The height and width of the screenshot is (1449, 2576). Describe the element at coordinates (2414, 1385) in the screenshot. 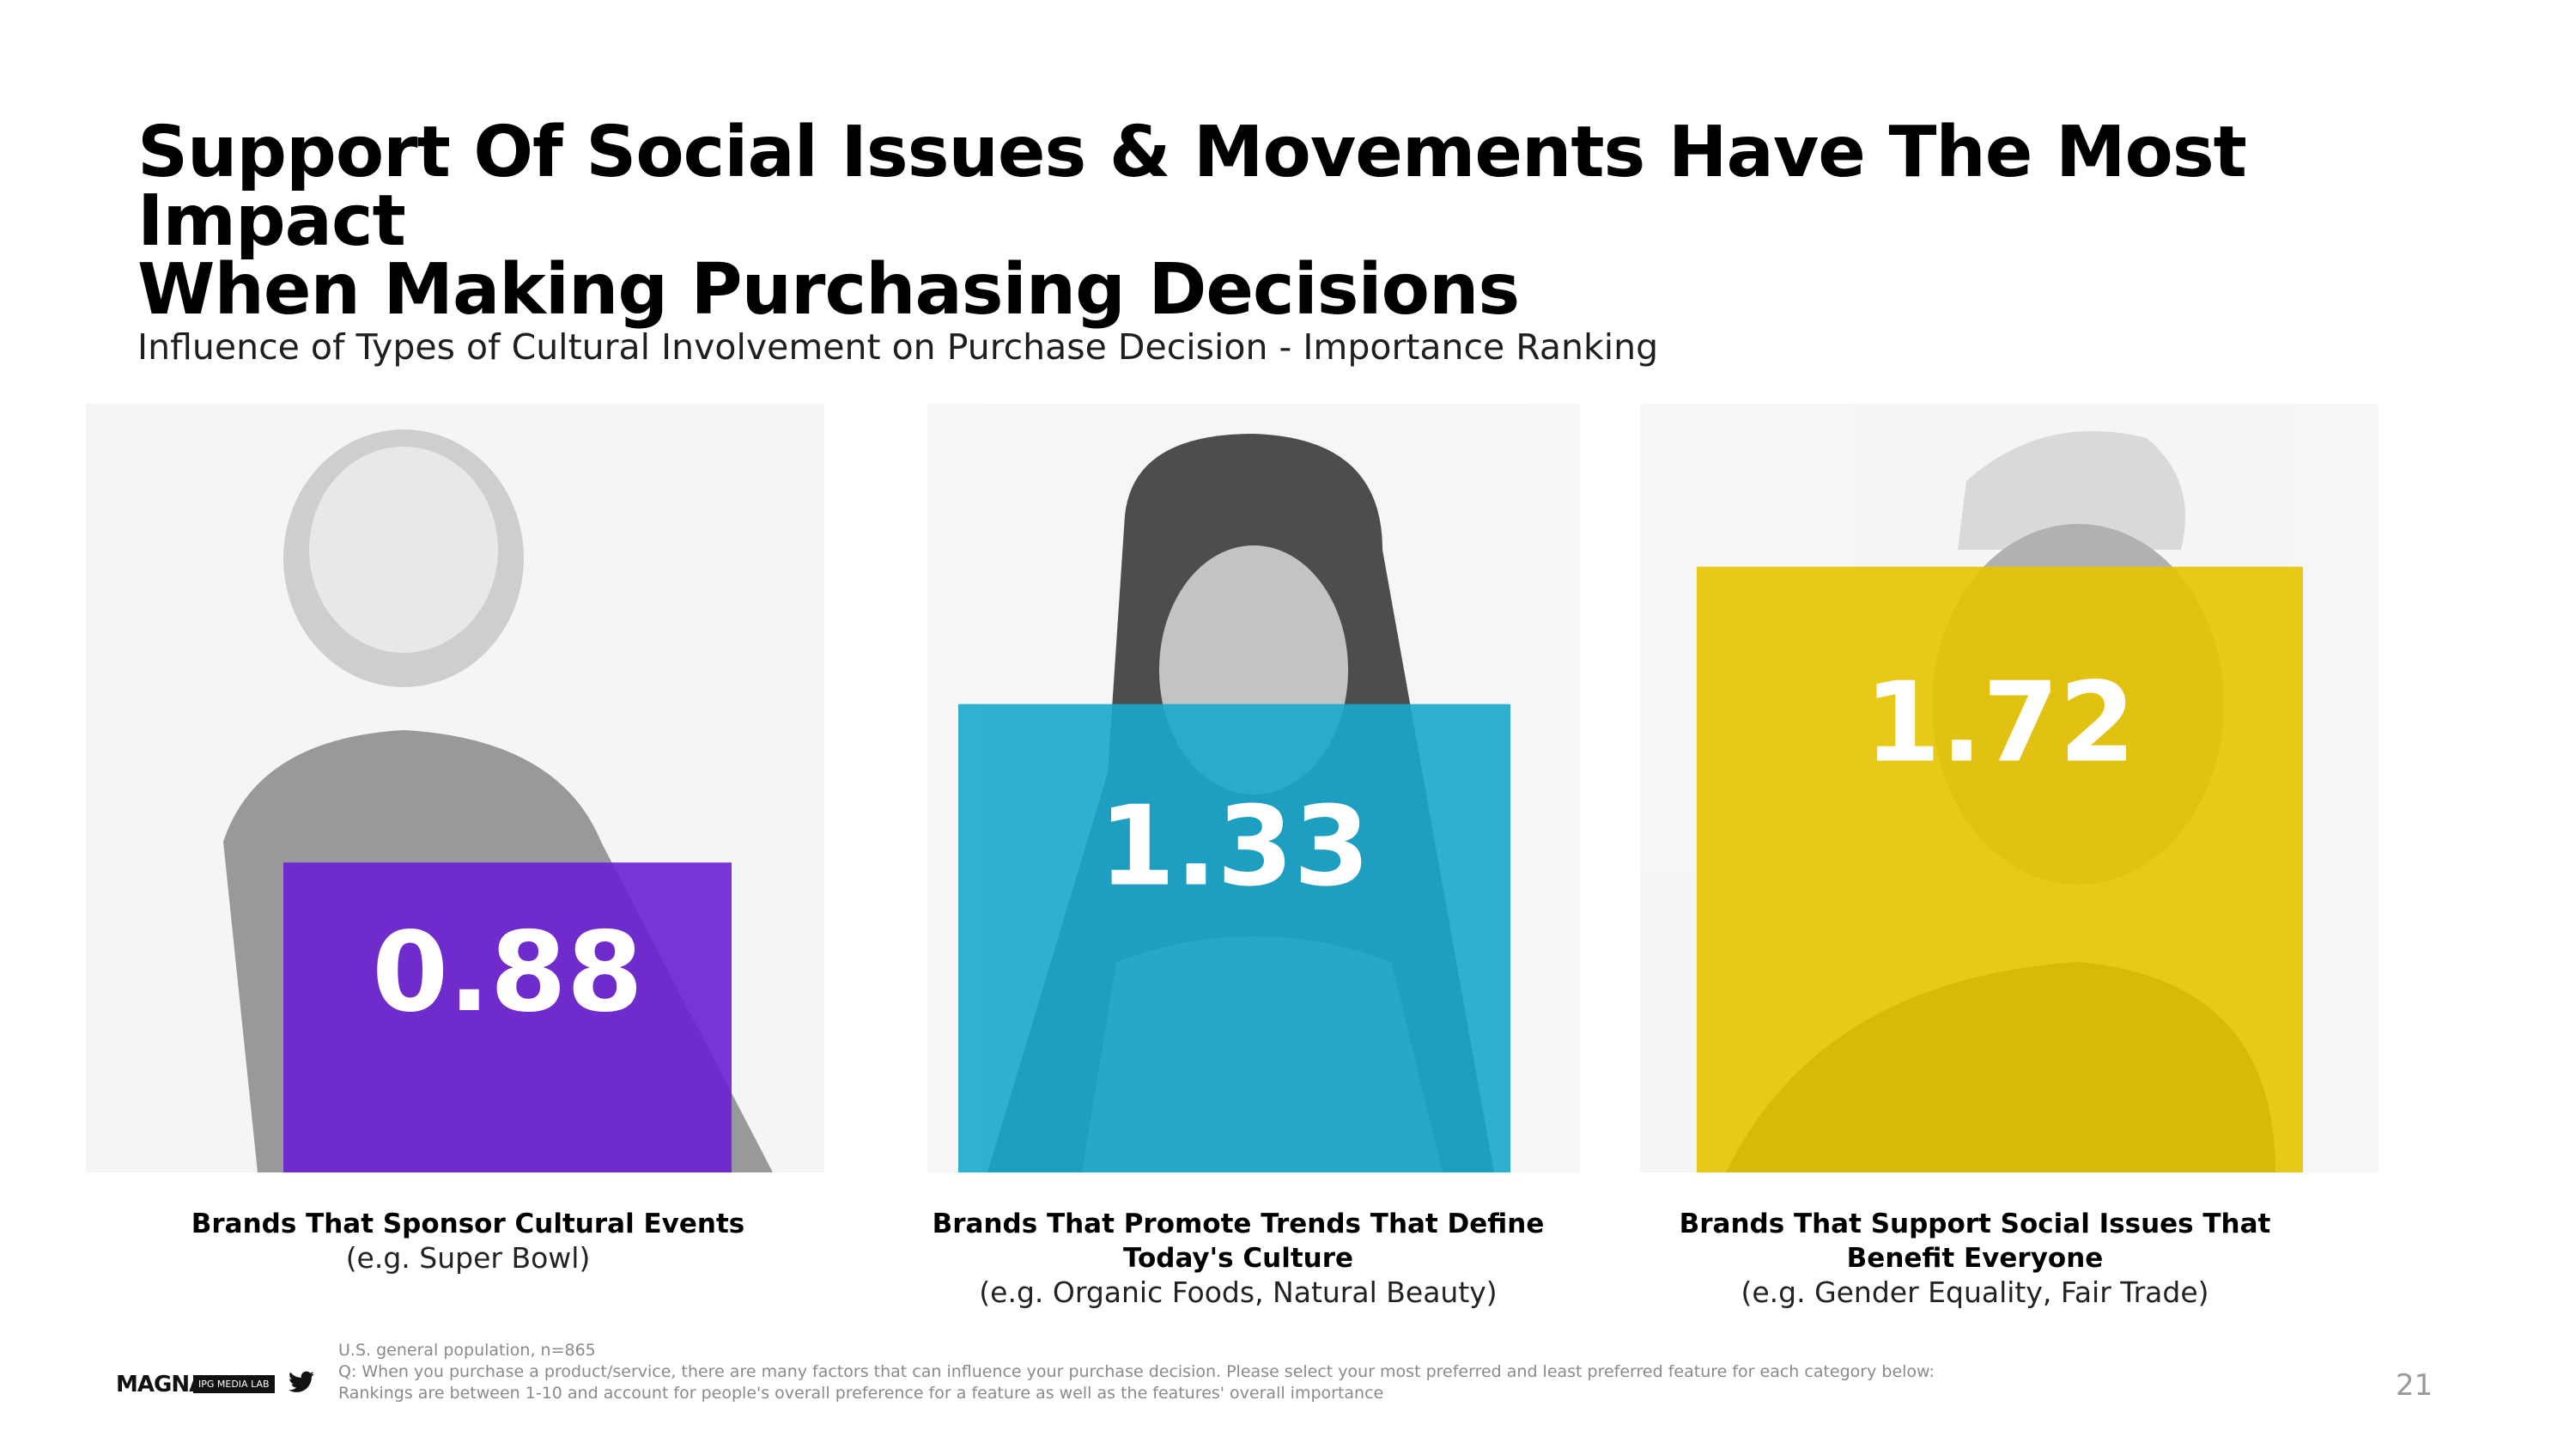

I see `page-number: 21` at that location.